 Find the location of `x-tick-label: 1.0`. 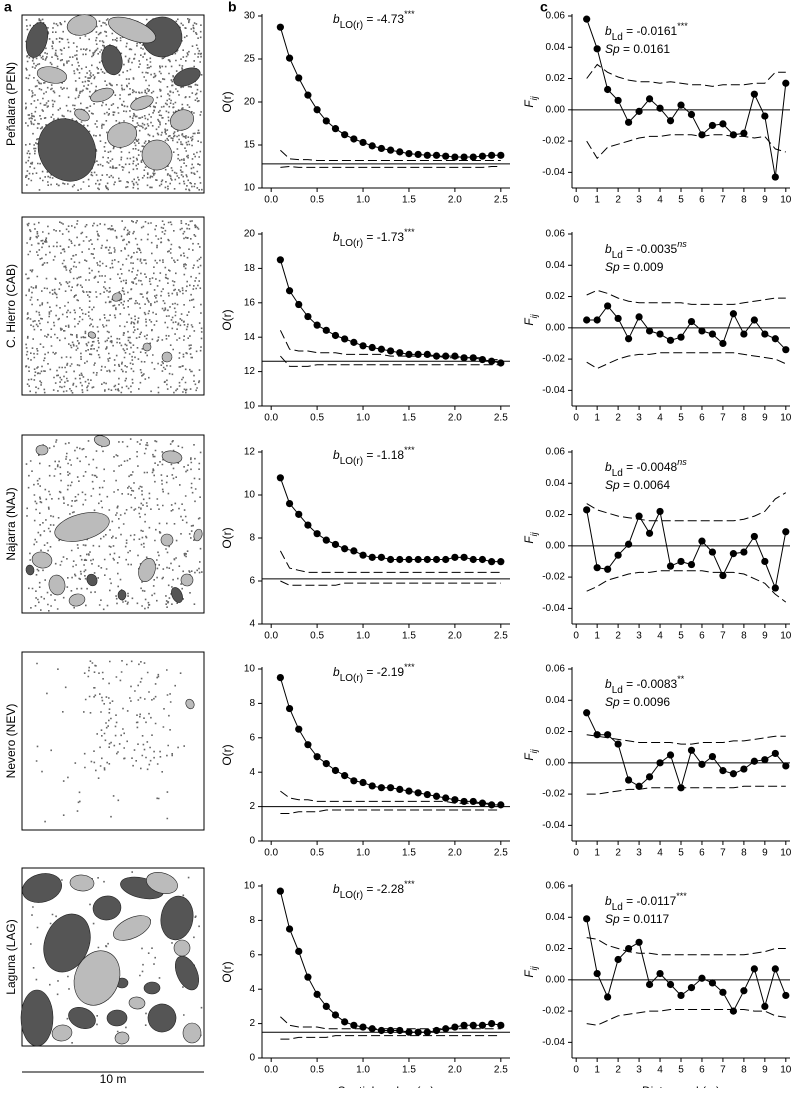

x-tick-label: 1.0 is located at coordinates (363, 853).